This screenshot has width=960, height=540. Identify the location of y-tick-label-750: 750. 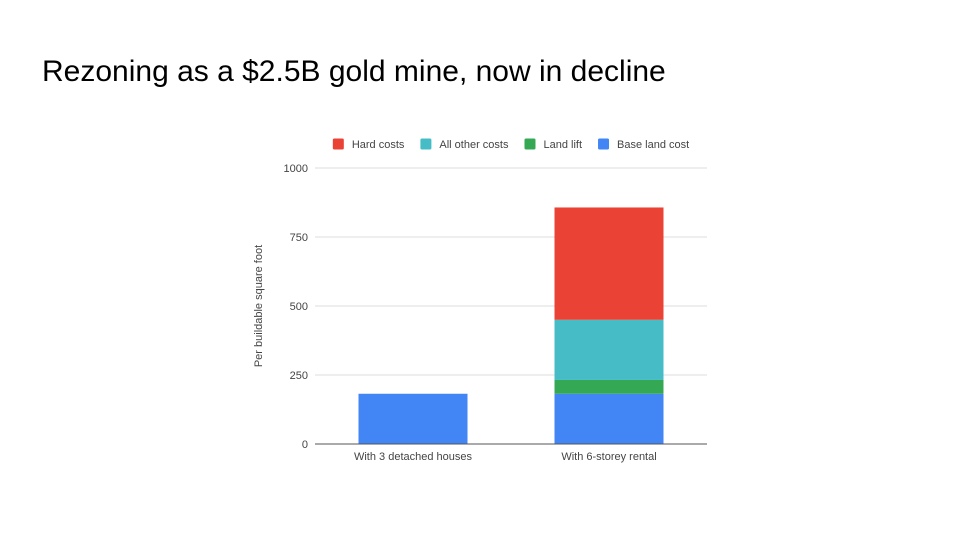
(299, 238).